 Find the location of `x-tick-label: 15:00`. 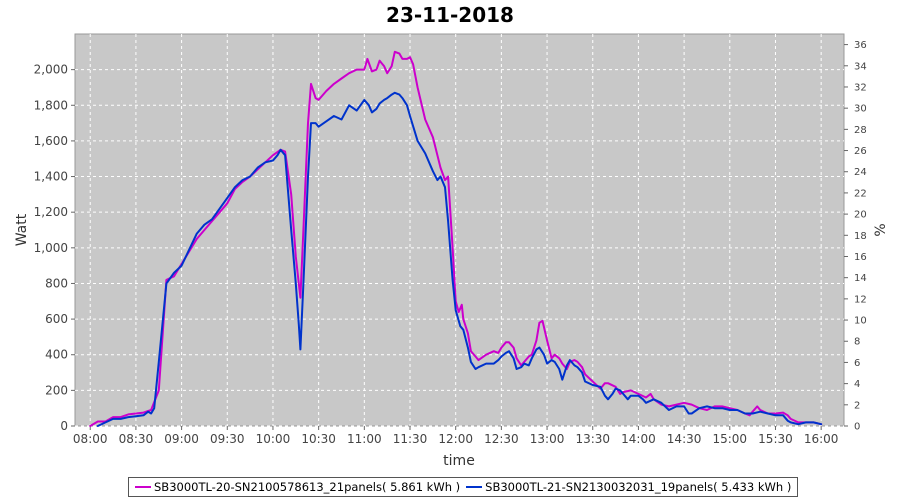

x-tick-label: 15:00 is located at coordinates (729, 439).